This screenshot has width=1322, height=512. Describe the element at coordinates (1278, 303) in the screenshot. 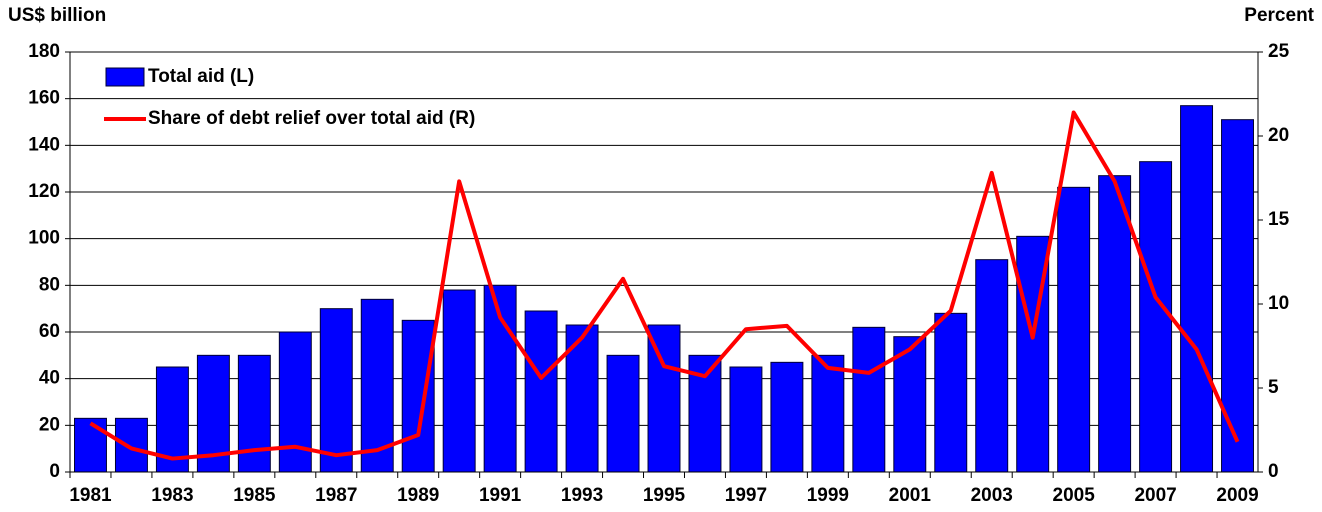

I see `y2-tick-label: 10` at that location.